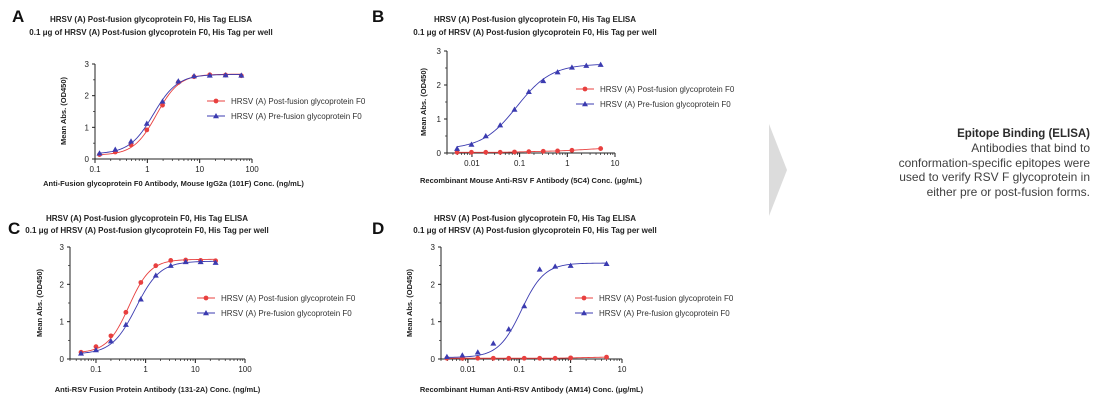 The height and width of the screenshot is (416, 1095). I want to click on legend-label: HRSV (A) Pre-fusion glycoprotein F0, so click(286, 313).